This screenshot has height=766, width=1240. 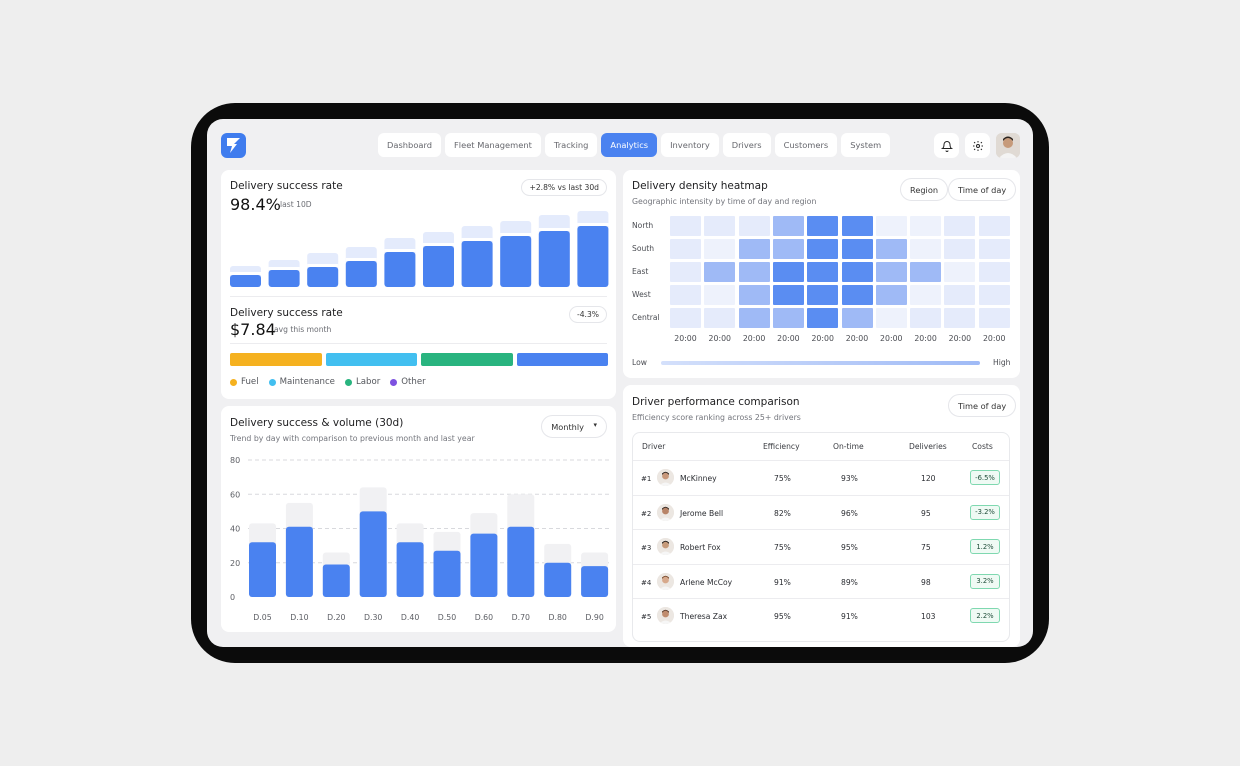 What do you see at coordinates (982, 405) in the screenshot?
I see `drivers-time-filter-button: Time of day` at bounding box center [982, 405].